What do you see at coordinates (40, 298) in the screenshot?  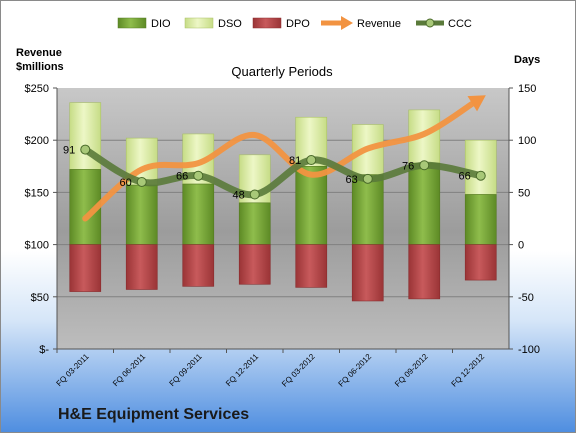 I see `left-tick-label: $50` at bounding box center [40, 298].